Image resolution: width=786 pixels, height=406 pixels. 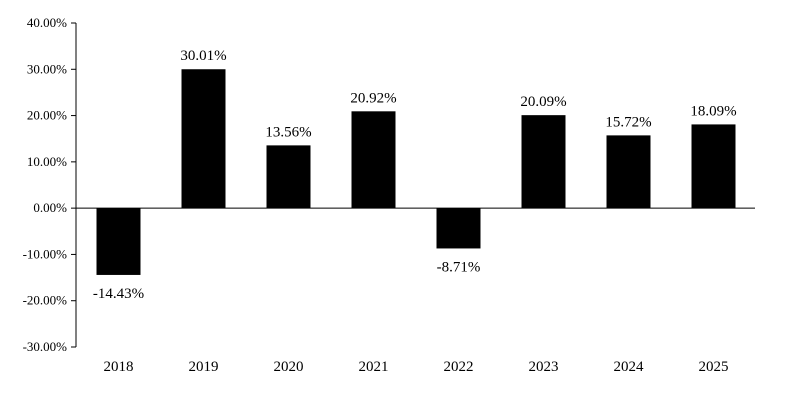 I want to click on data-label-2019: 30.01%, so click(x=203, y=56).